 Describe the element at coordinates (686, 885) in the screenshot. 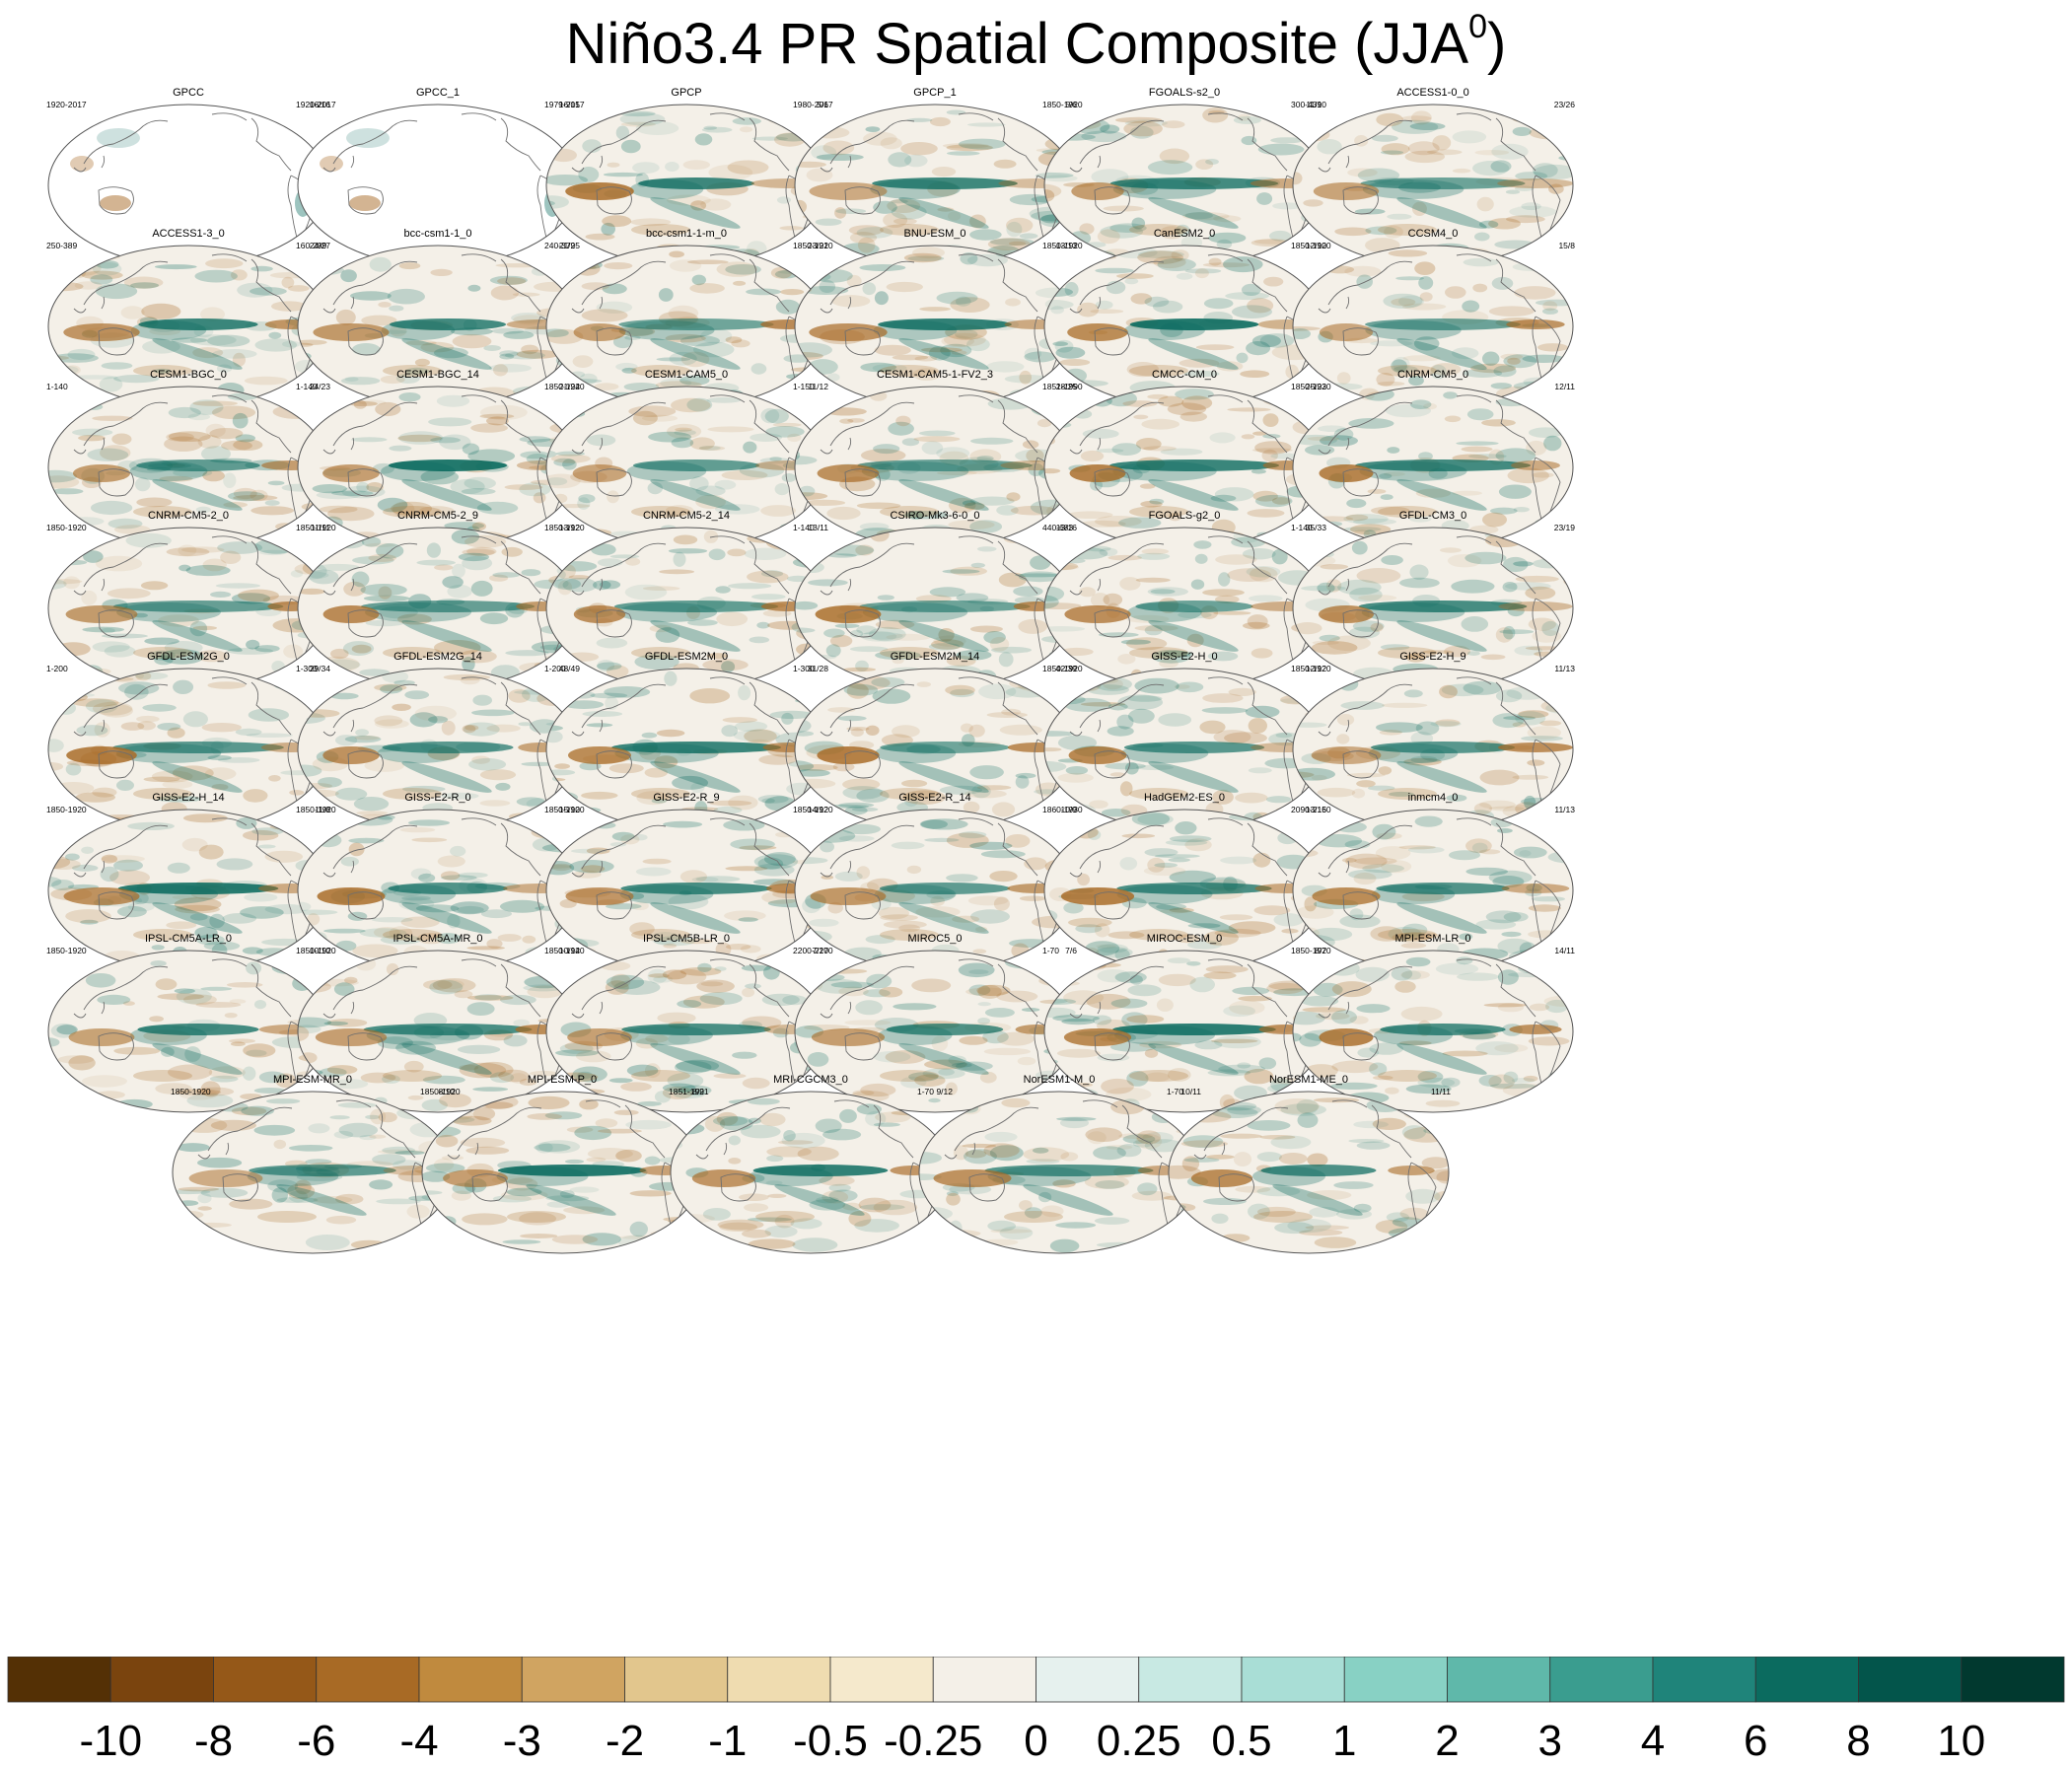

I see `map-panel: GISS-E2-R_9 1850-1920 14/12` at that location.